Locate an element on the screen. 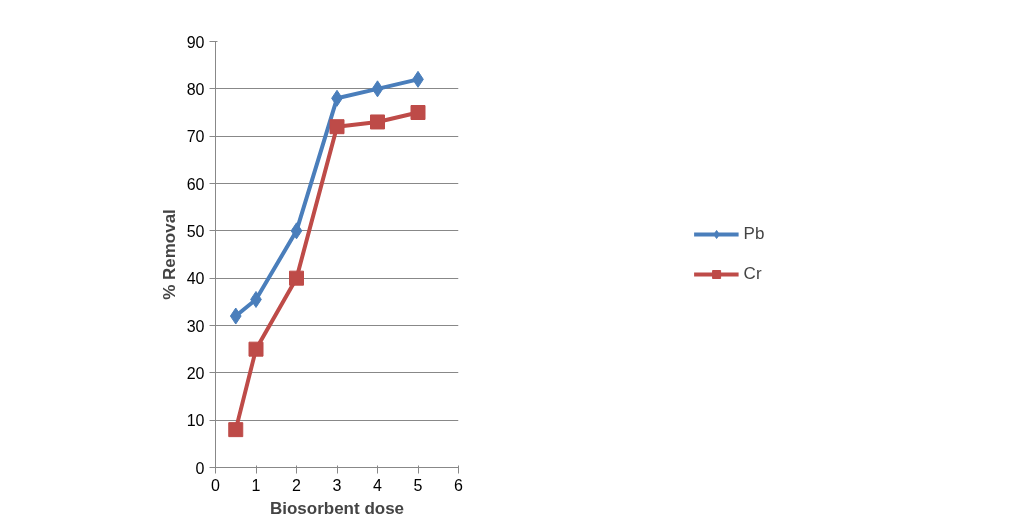 The image size is (1014, 529). y-tick-label: 30 is located at coordinates (195, 326).